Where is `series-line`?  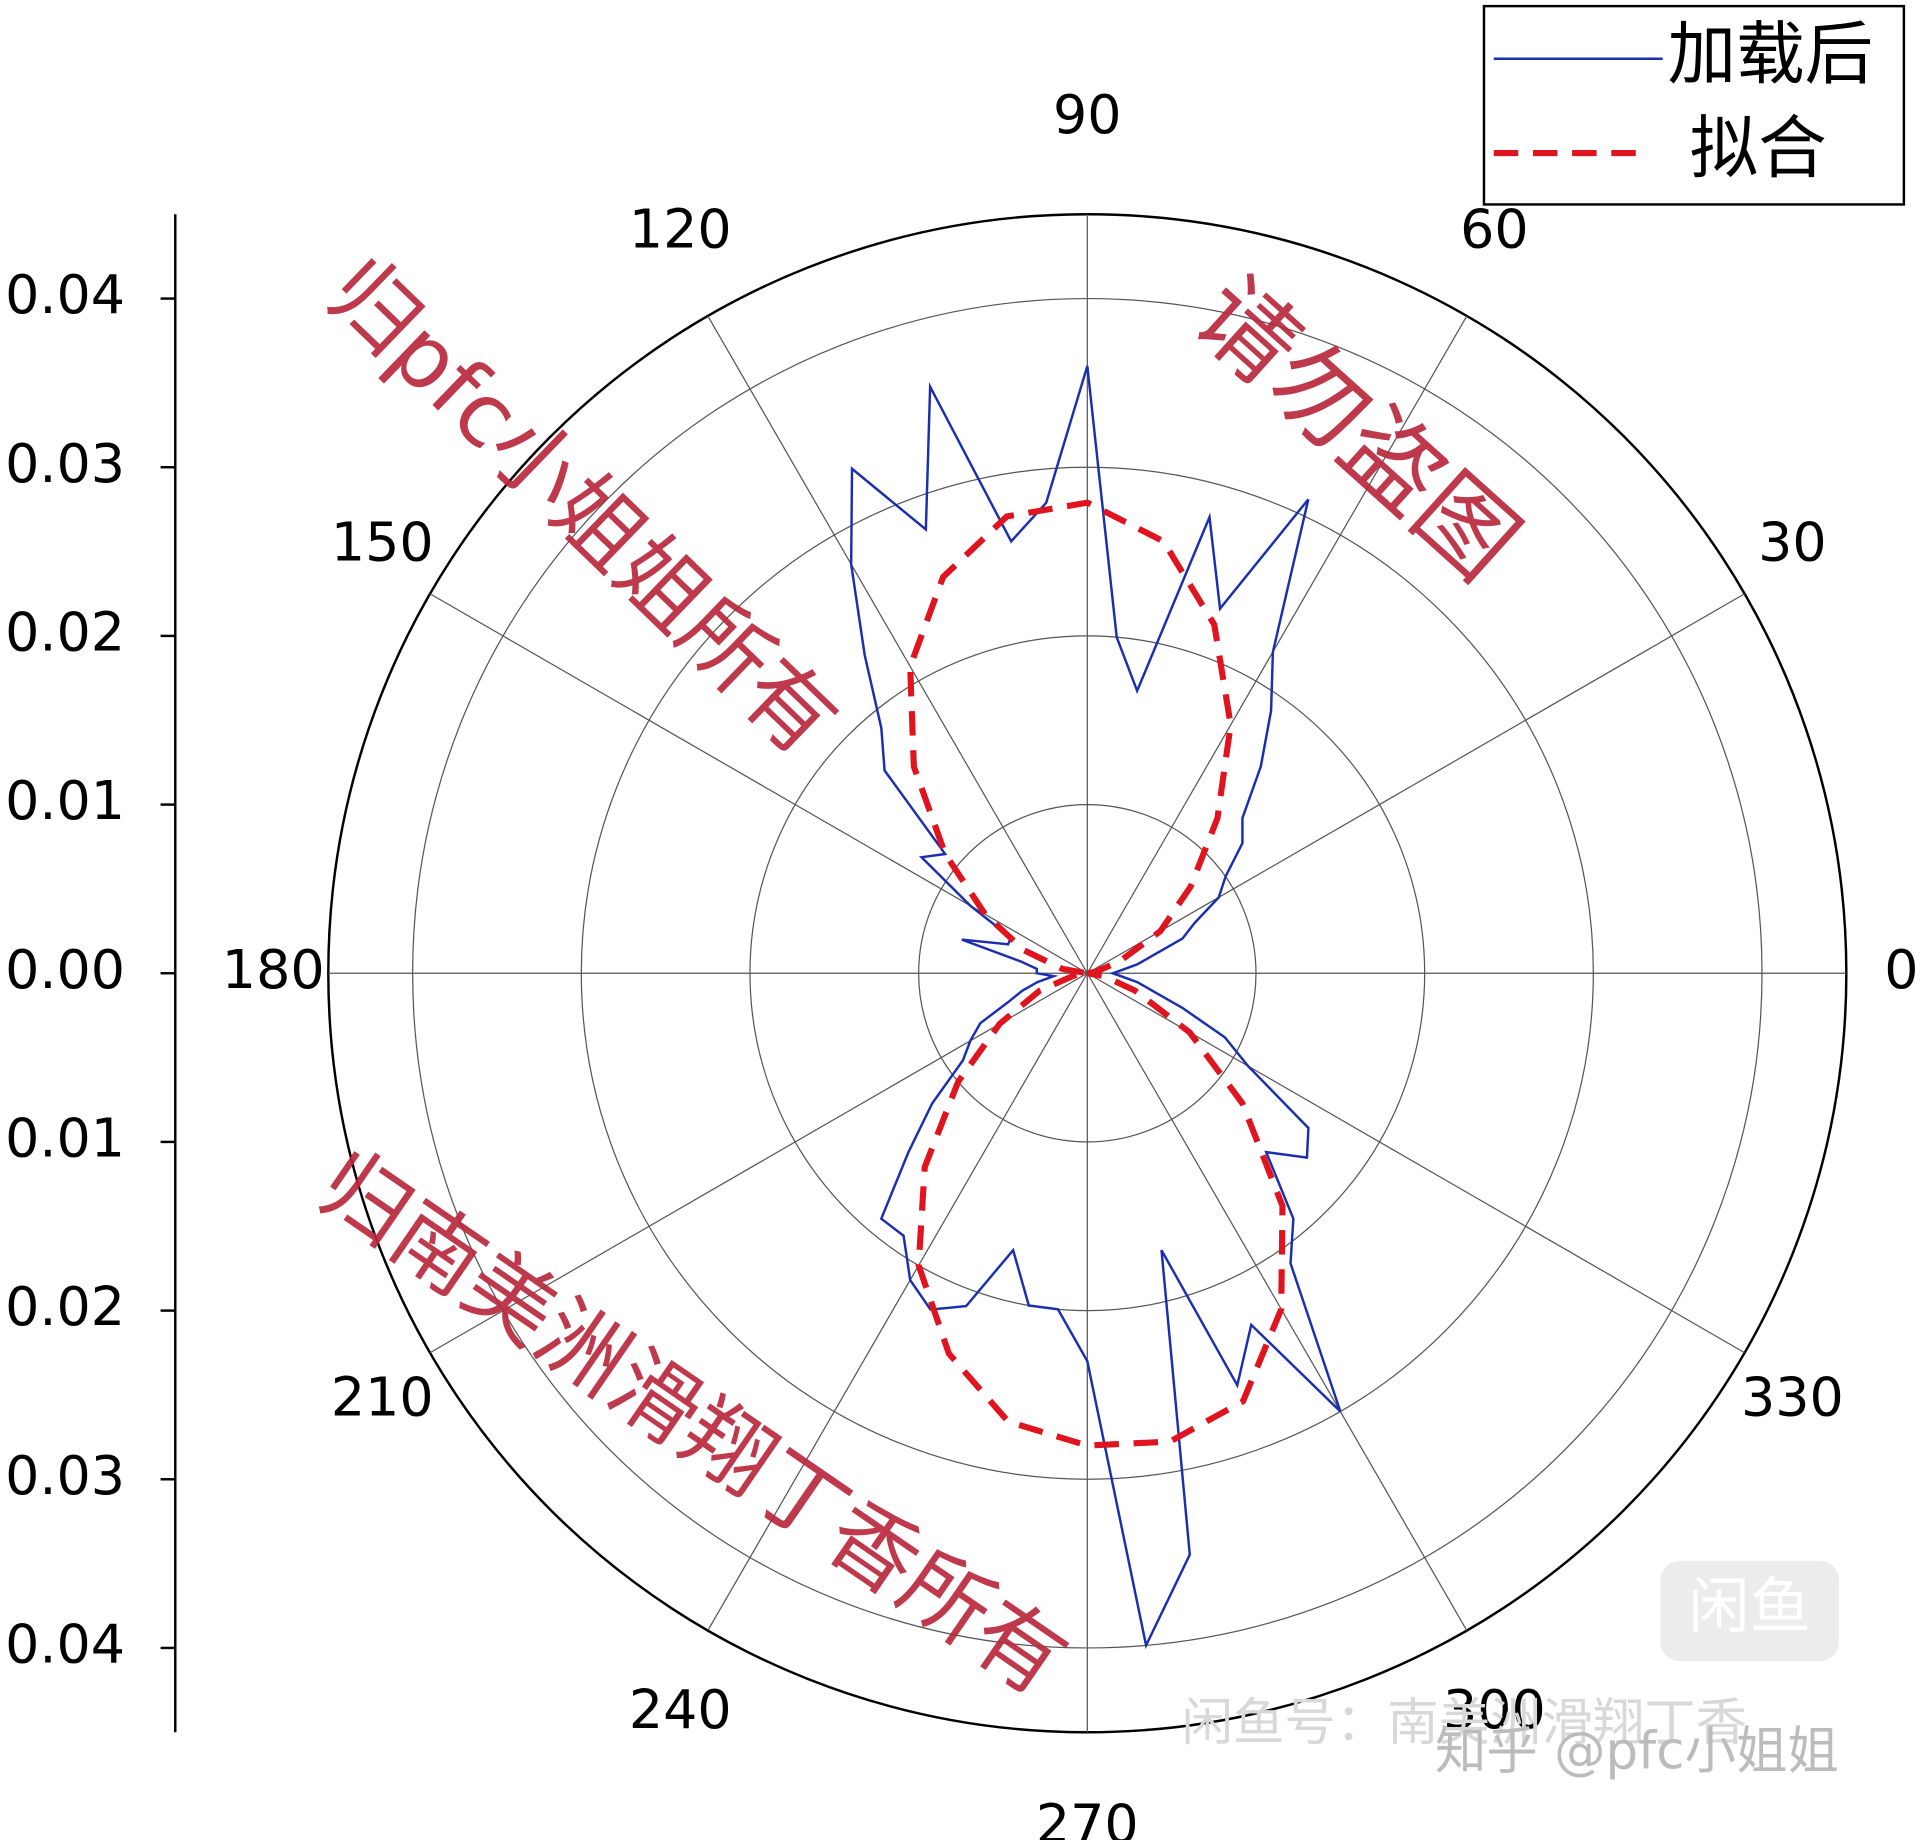 series-line is located at coordinates (1096, 974).